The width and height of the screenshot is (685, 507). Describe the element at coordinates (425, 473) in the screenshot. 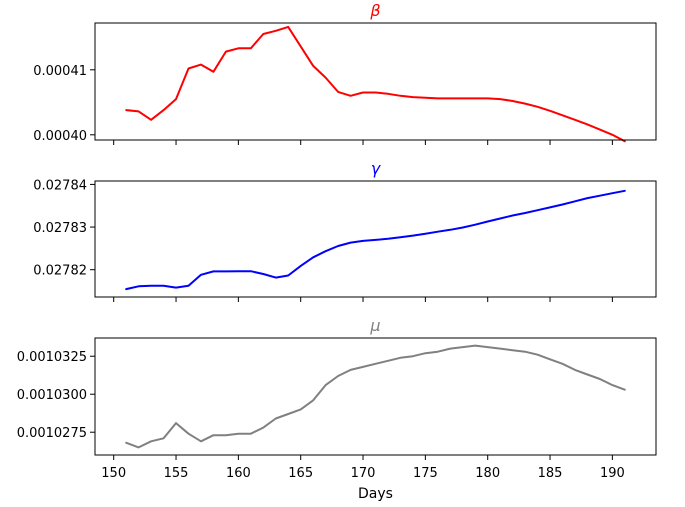

I see `x-tick-label: 175` at that location.